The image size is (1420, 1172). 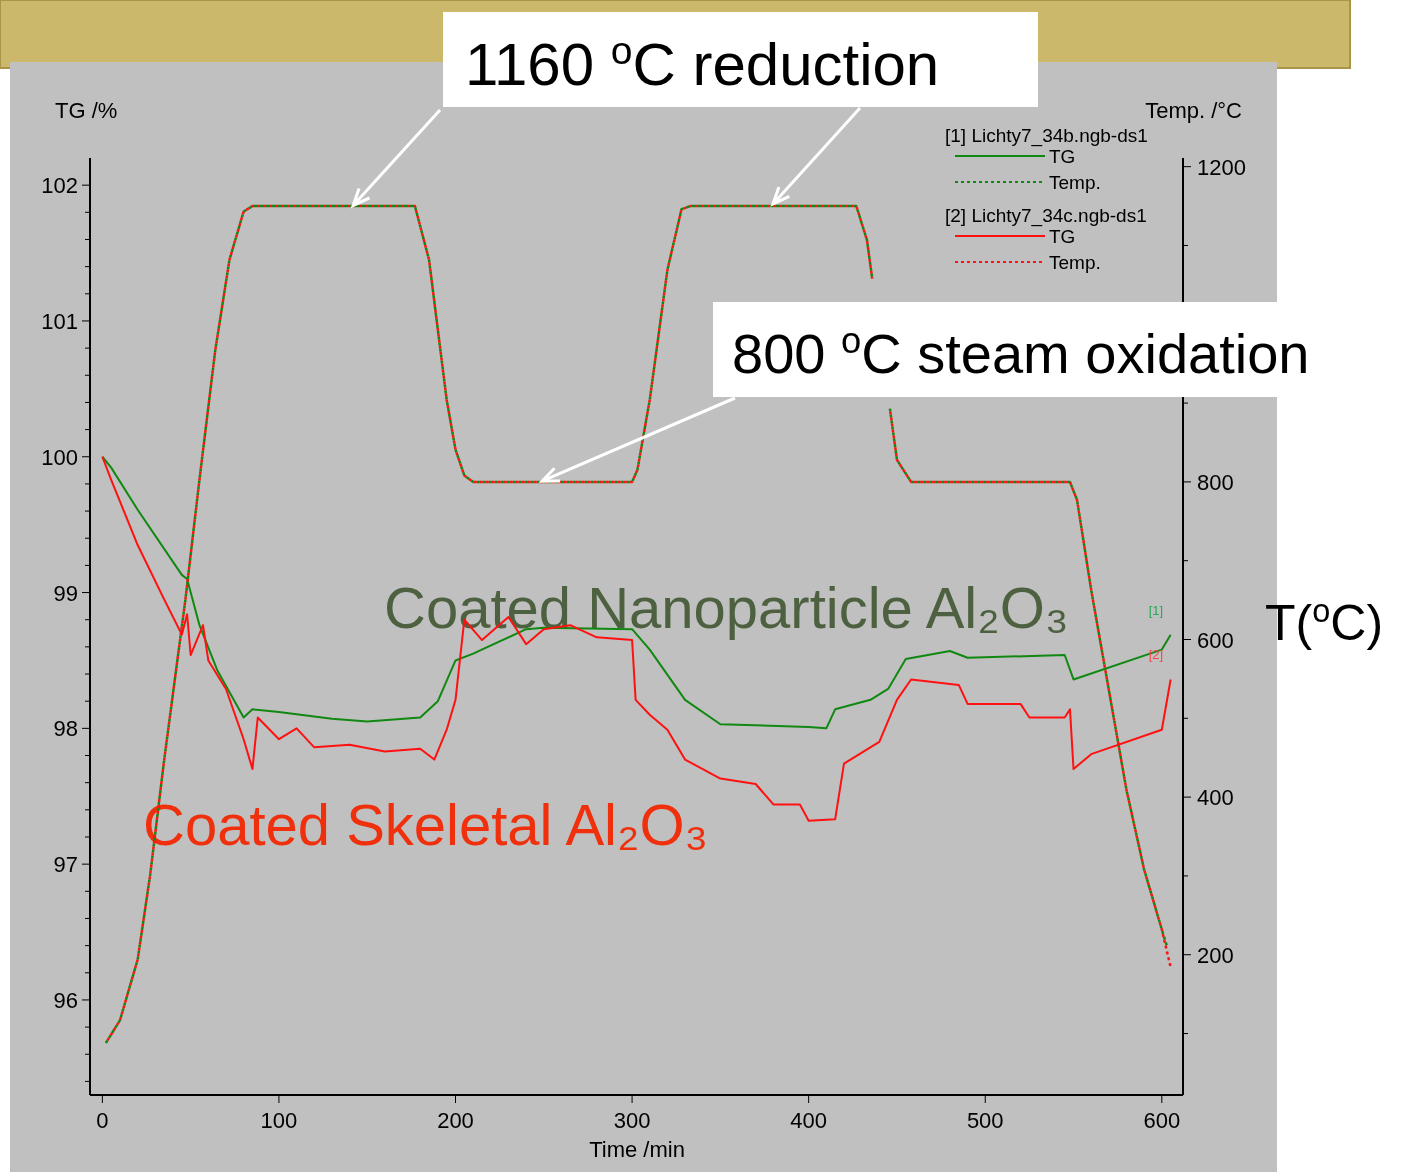 What do you see at coordinates (632, 1120) in the screenshot?
I see `x-tick-label: 300` at bounding box center [632, 1120].